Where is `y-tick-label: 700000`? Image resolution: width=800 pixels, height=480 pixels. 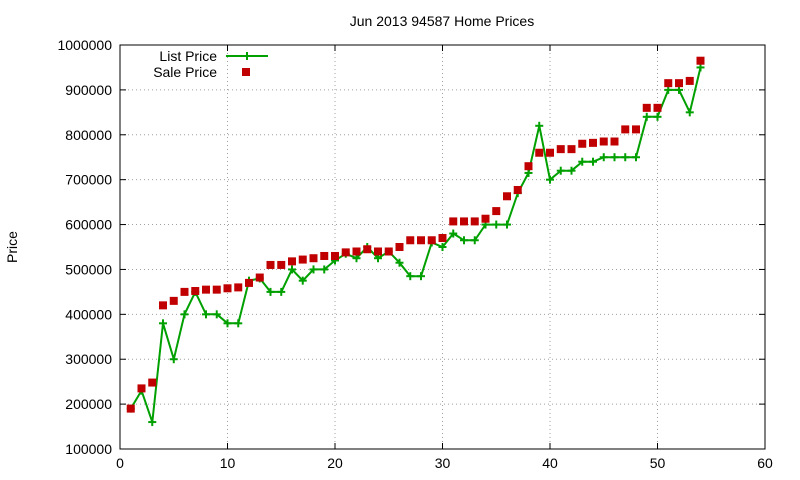 y-tick-label: 700000 is located at coordinates (88, 180).